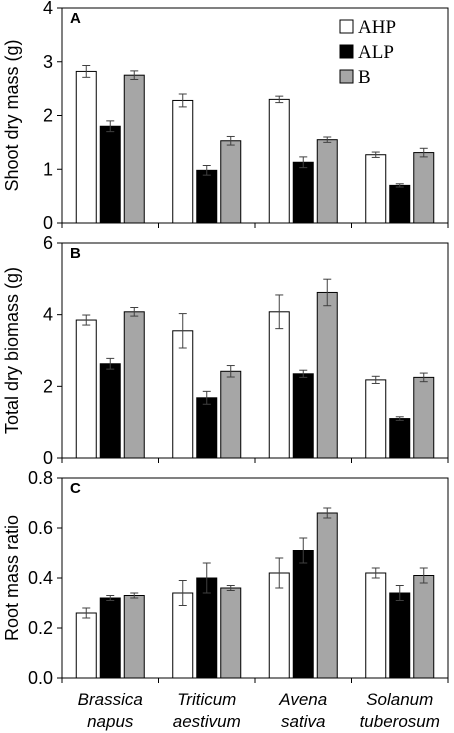 The height and width of the screenshot is (733, 454). What do you see at coordinates (207, 721) in the screenshot?
I see `x-category-label: aestivum` at bounding box center [207, 721].